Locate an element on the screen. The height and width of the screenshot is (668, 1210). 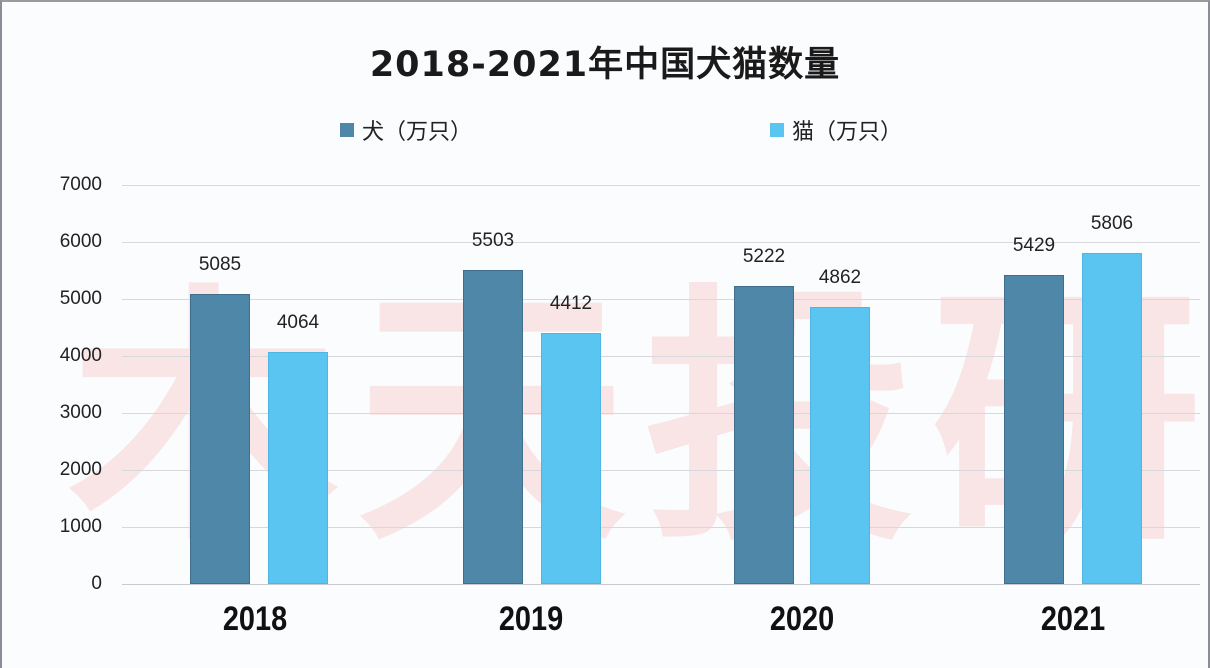
y-tick-label: 4000 is located at coordinates (80, 355).